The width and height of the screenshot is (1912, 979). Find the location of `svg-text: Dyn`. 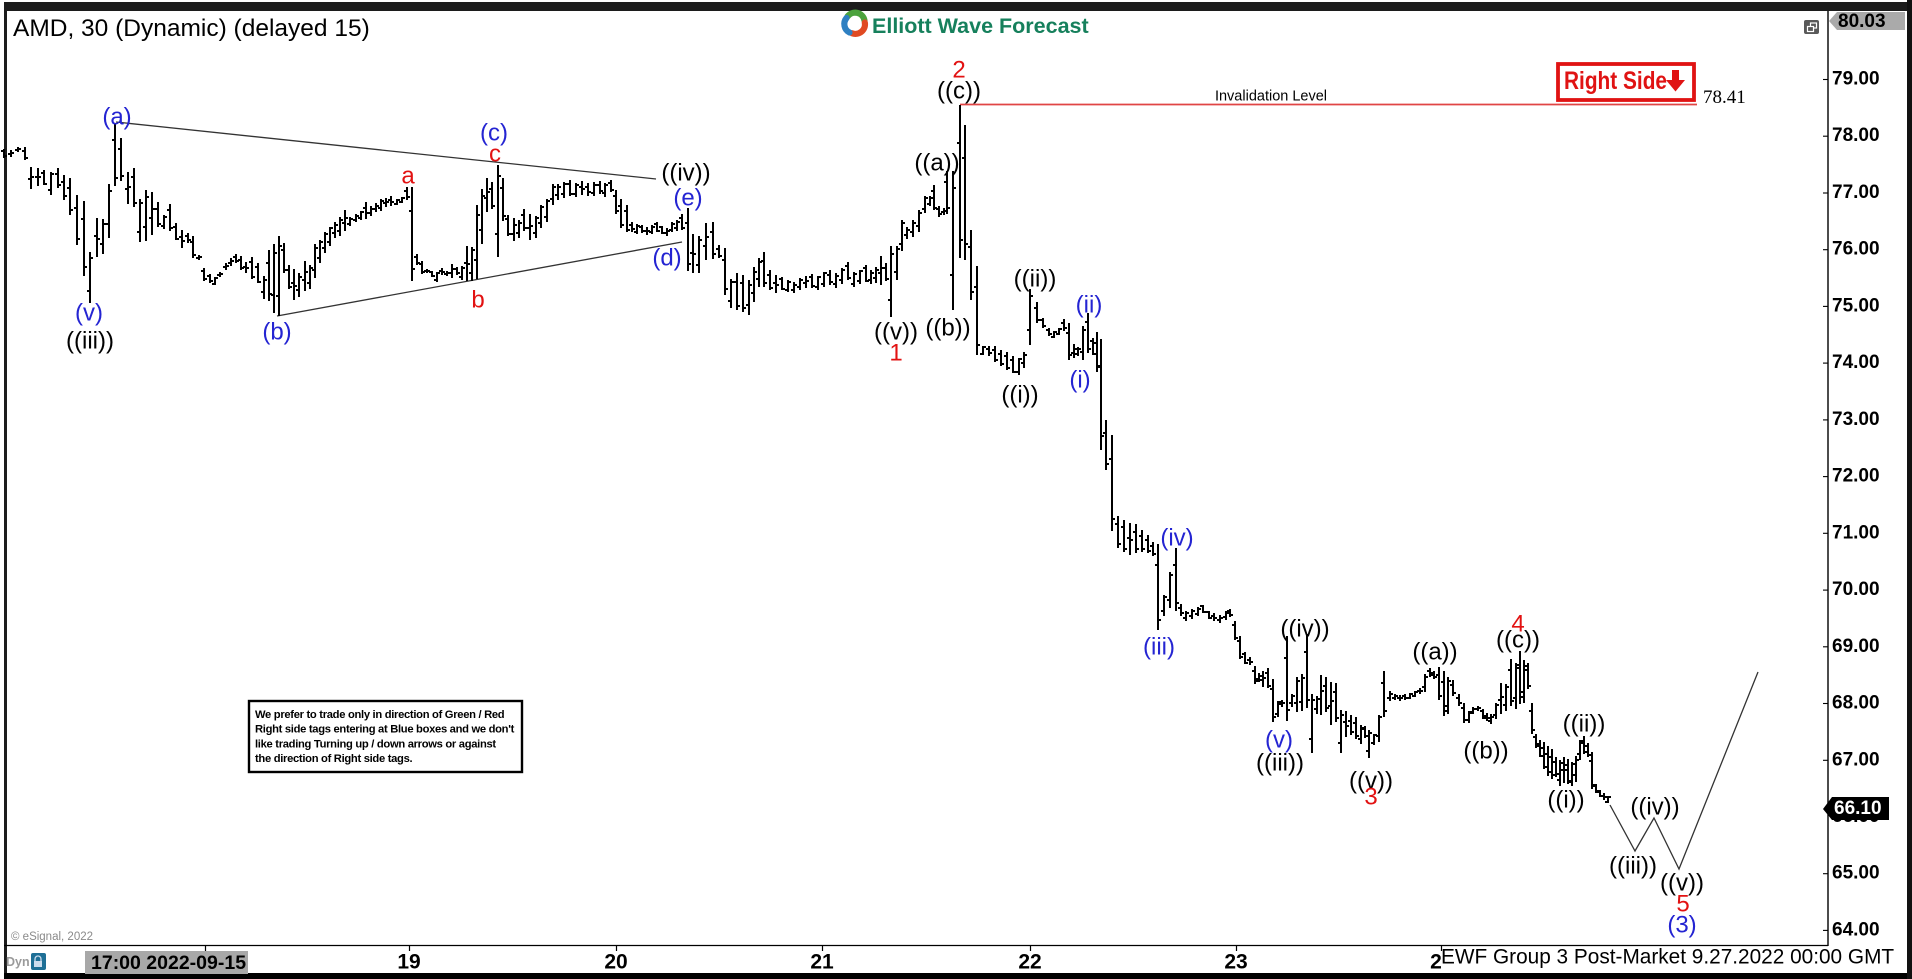

svg-text: Dyn is located at coordinates (18, 962).